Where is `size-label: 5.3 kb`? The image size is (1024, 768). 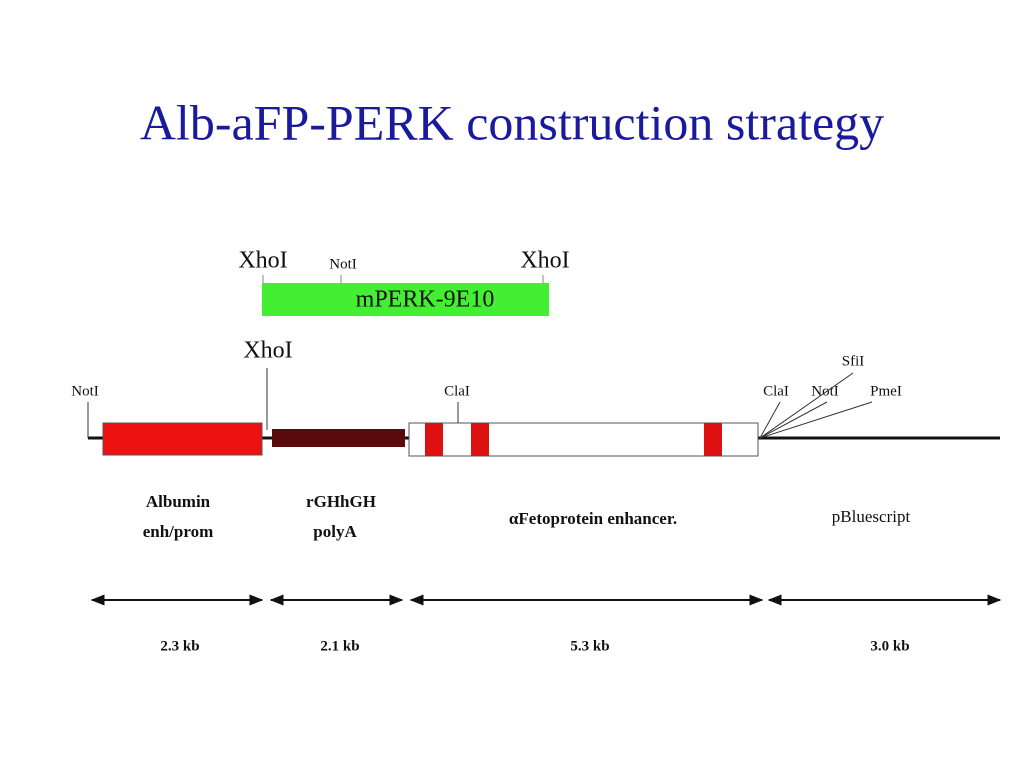 size-label: 5.3 kb is located at coordinates (589, 646).